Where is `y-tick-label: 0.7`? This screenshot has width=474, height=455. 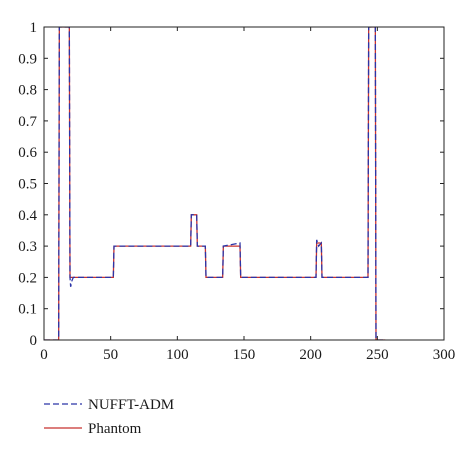
y-tick-label: 0.7 is located at coordinates (27, 122).